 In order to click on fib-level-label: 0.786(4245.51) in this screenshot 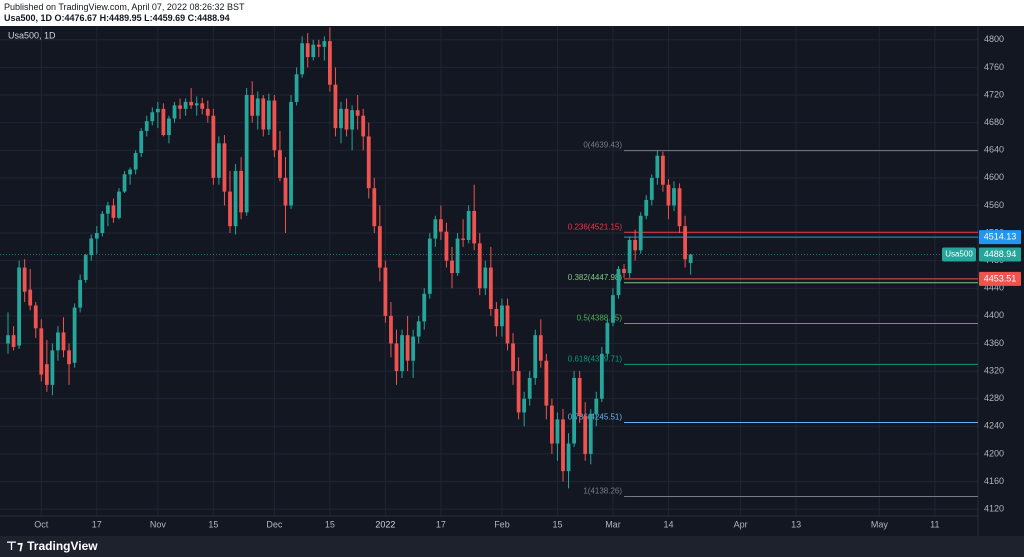, I will do `click(595, 417)`.